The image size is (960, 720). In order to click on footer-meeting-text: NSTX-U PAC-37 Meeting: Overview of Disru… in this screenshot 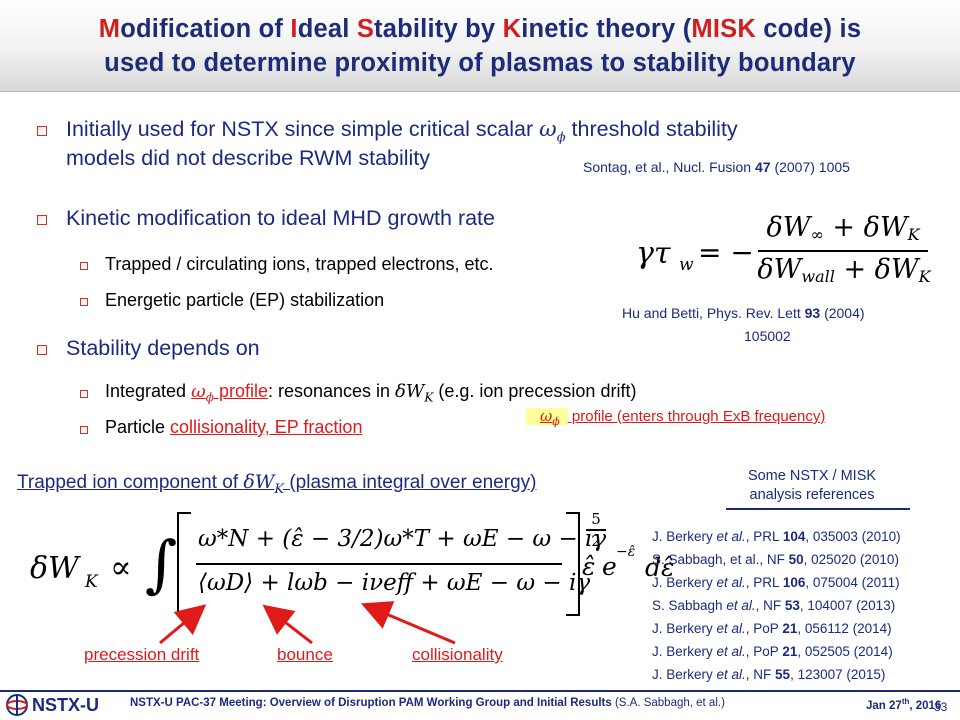, I will do `click(427, 703)`.